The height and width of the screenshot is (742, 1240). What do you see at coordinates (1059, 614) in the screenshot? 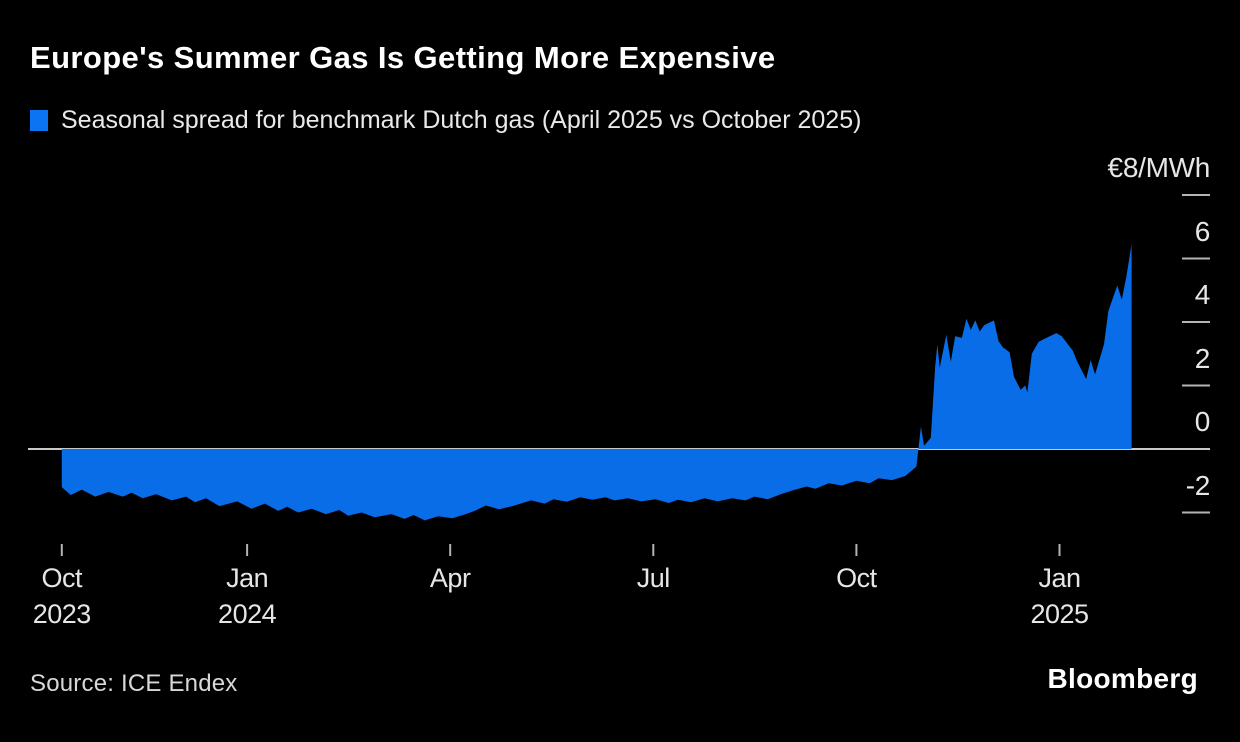
I see `x-tick-year: 2025` at bounding box center [1059, 614].